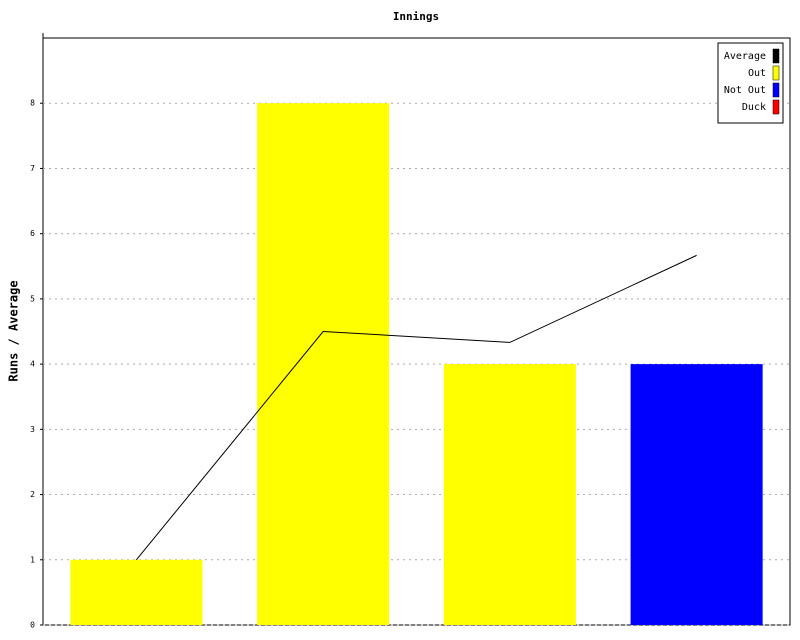 The image size is (800, 640). Describe the element at coordinates (32, 559) in the screenshot. I see `y-tick-label: 1` at that location.